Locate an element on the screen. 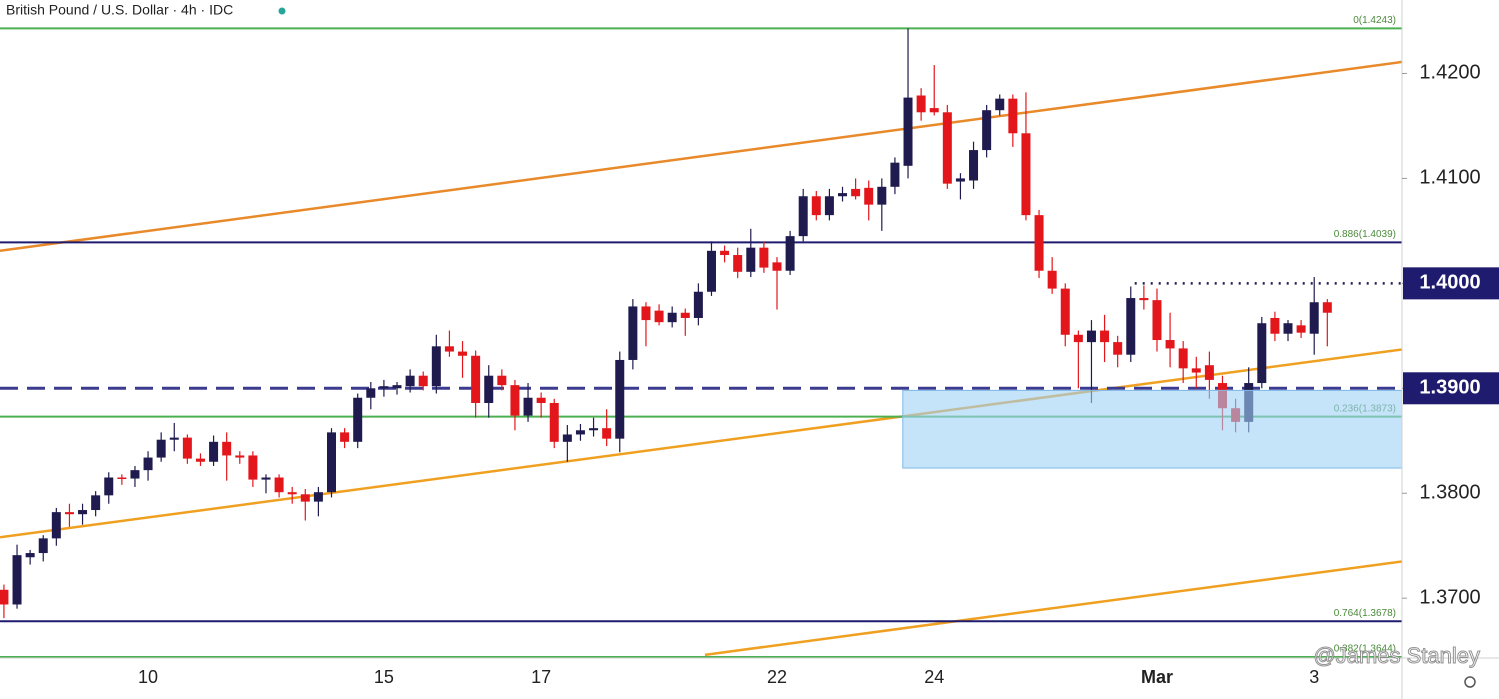  settings-gear is located at coordinates (1470, 682).